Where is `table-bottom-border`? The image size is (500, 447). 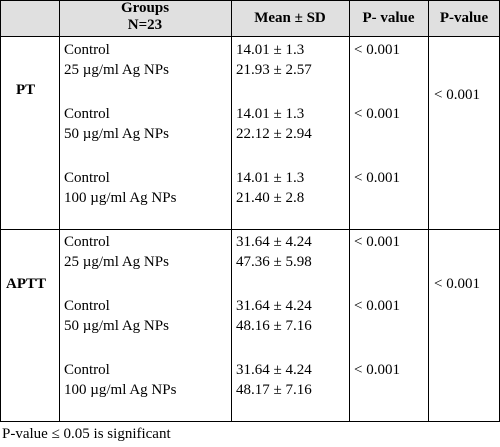
table-bottom-border is located at coordinates (250, 421).